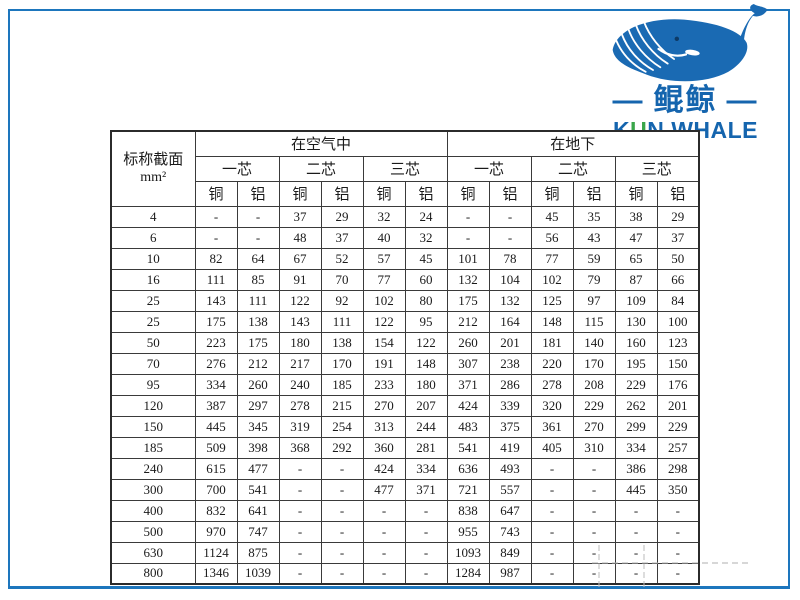 This screenshot has height=600, width=800. I want to click on value-cell: 60, so click(426, 279).